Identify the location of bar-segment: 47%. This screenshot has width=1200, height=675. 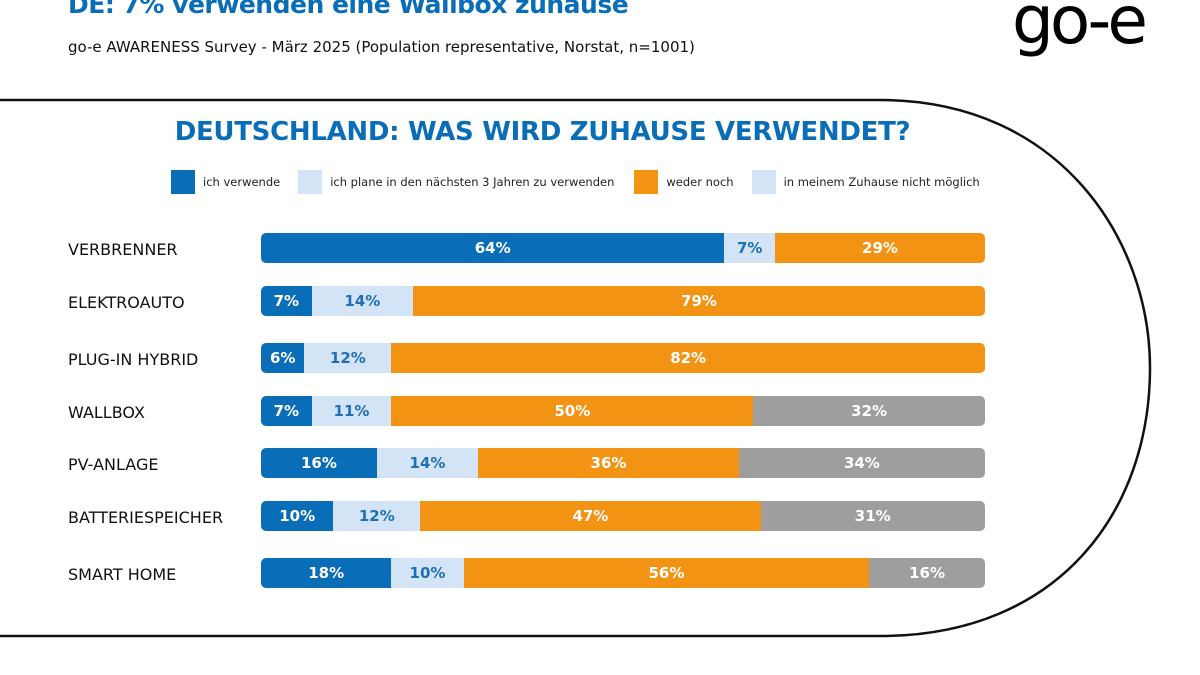
(590, 516).